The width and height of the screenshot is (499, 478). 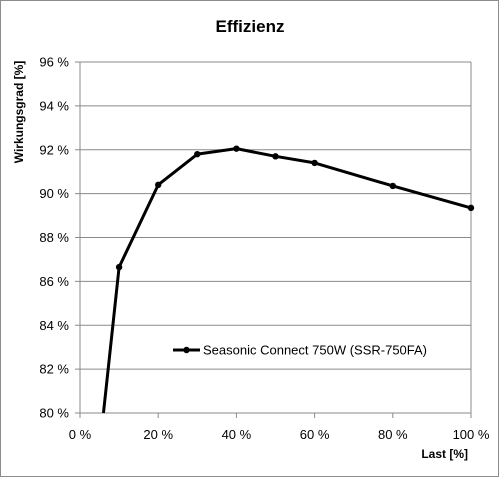 I want to click on y-tick-label: 82 %, so click(x=54, y=369).